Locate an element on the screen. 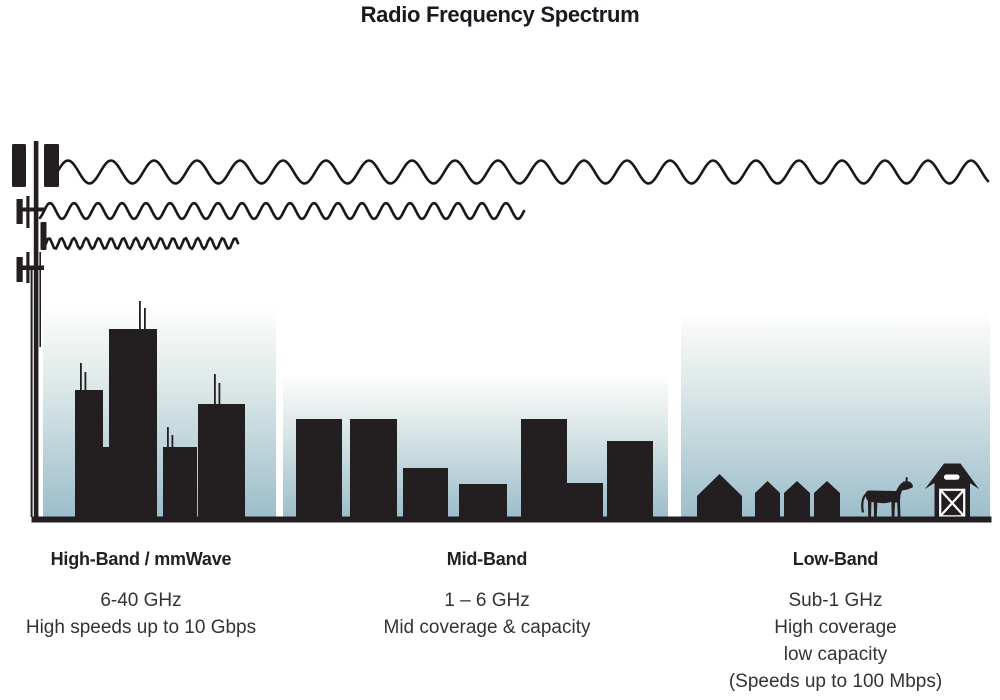  page-title: Radio Frequency Spectrum is located at coordinates (500, 14).